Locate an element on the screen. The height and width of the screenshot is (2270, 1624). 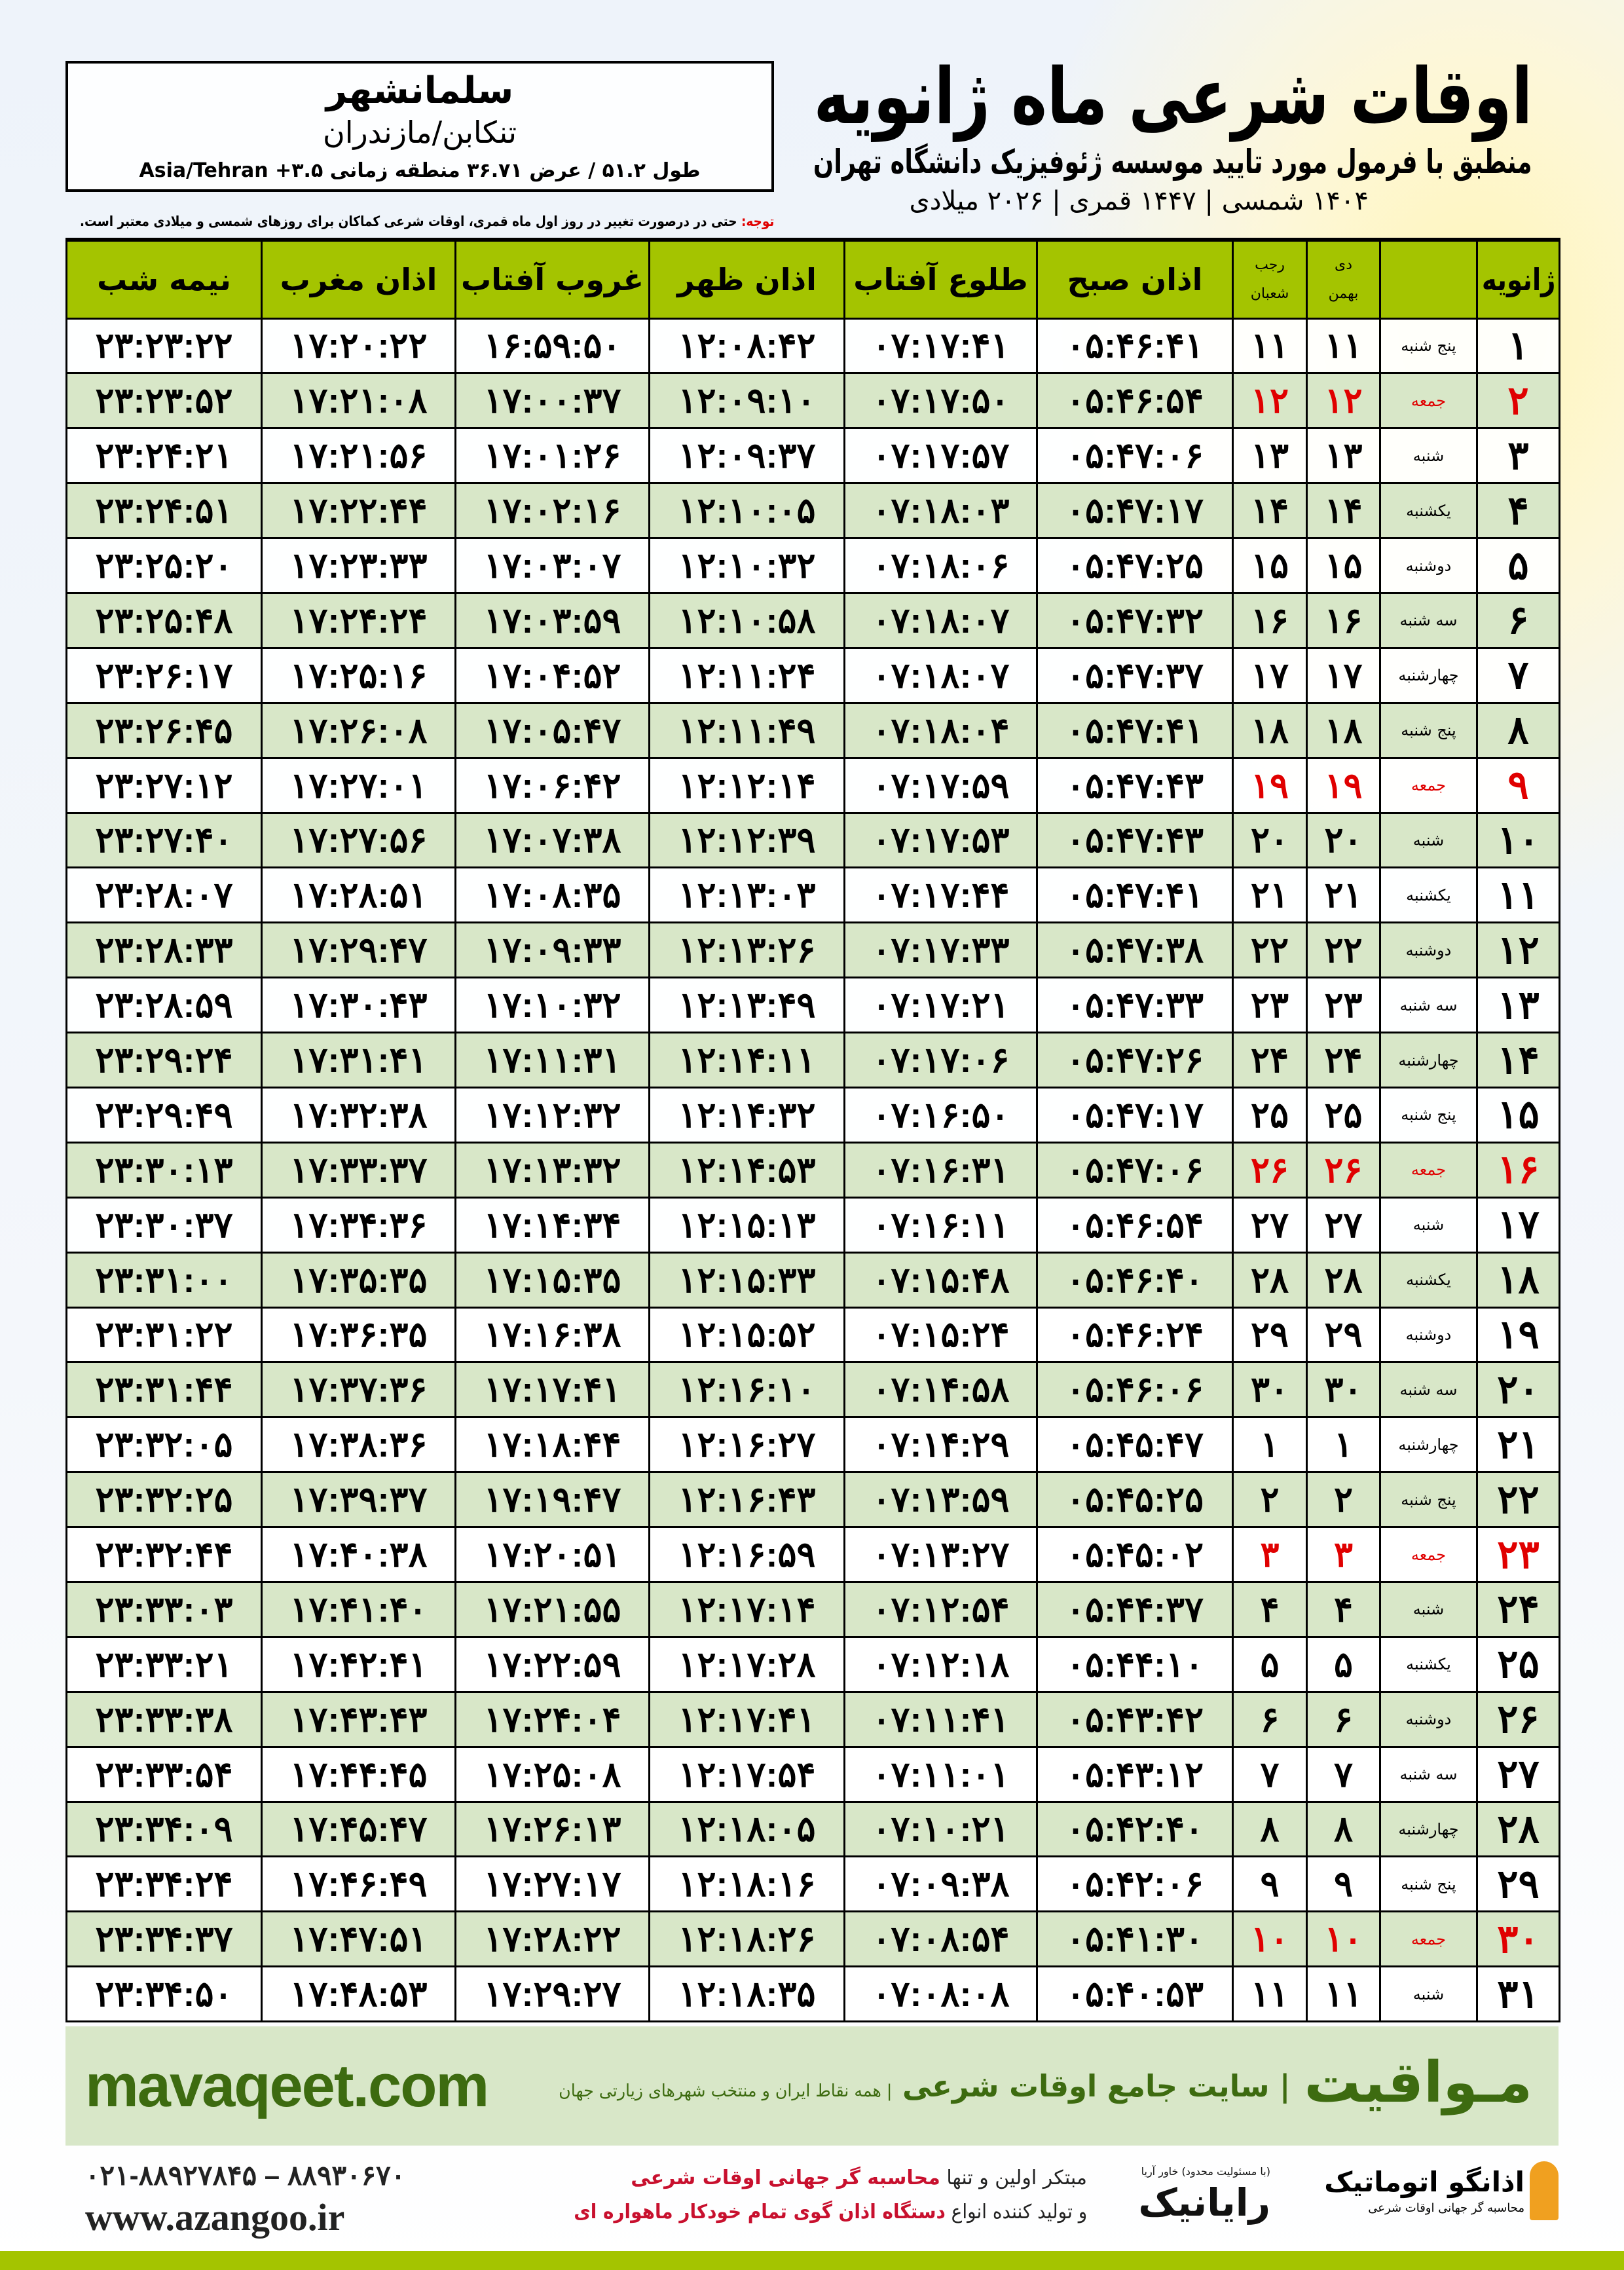
azangoo-link-box: www.azangoo.ir is located at coordinates (314, 2217).